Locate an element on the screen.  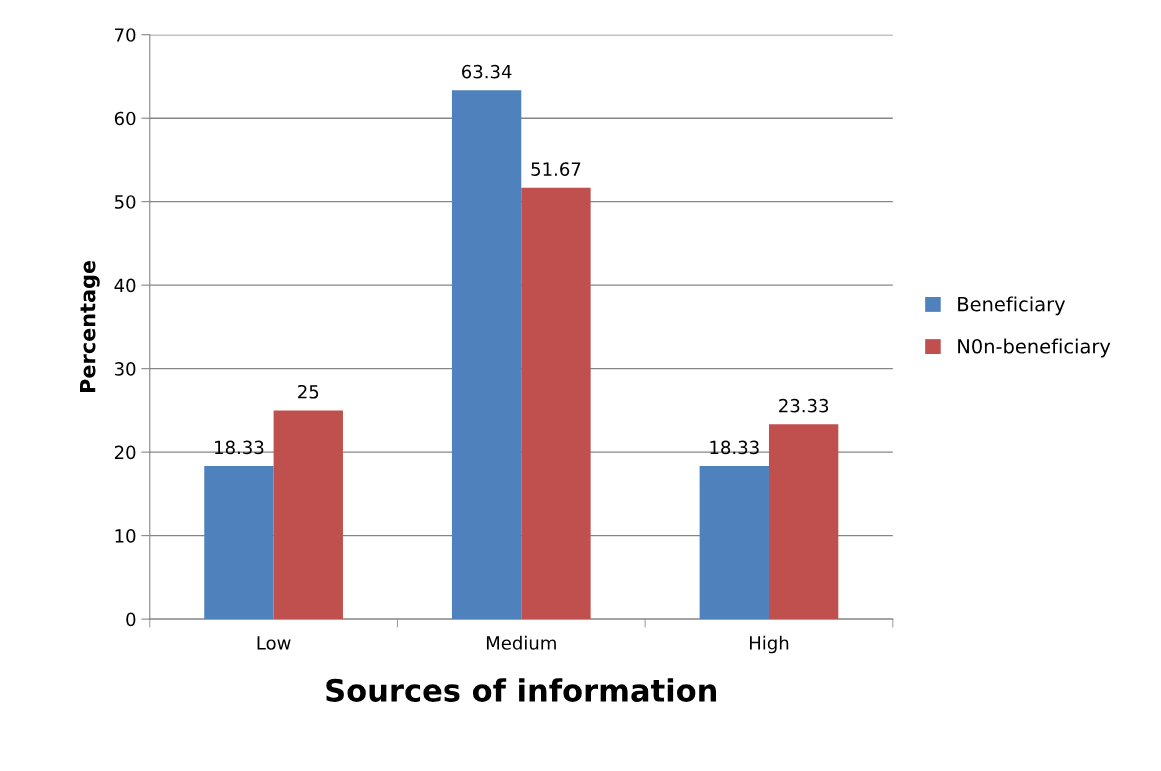
legend-label: N0n-beneficiary is located at coordinates (1034, 348).